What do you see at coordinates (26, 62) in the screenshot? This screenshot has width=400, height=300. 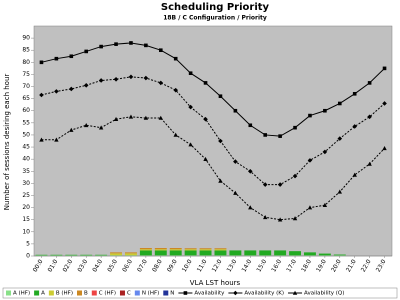 I see `y-tick-label: 80` at bounding box center [26, 62].